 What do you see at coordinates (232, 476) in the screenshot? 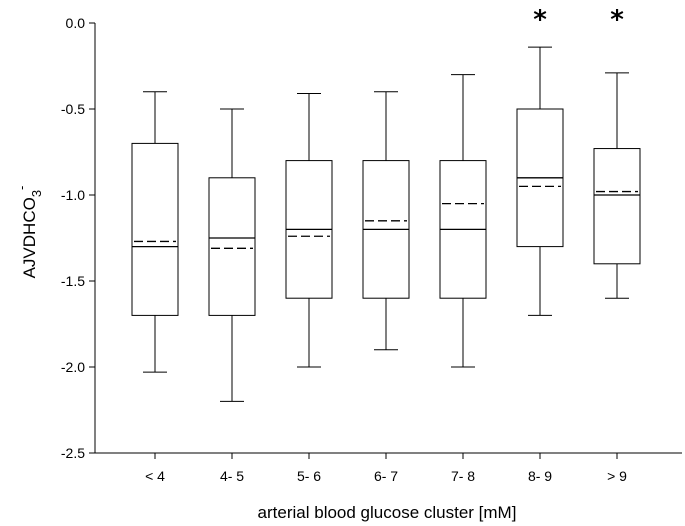
I see `x-tick-label: 4- 5` at bounding box center [232, 476].